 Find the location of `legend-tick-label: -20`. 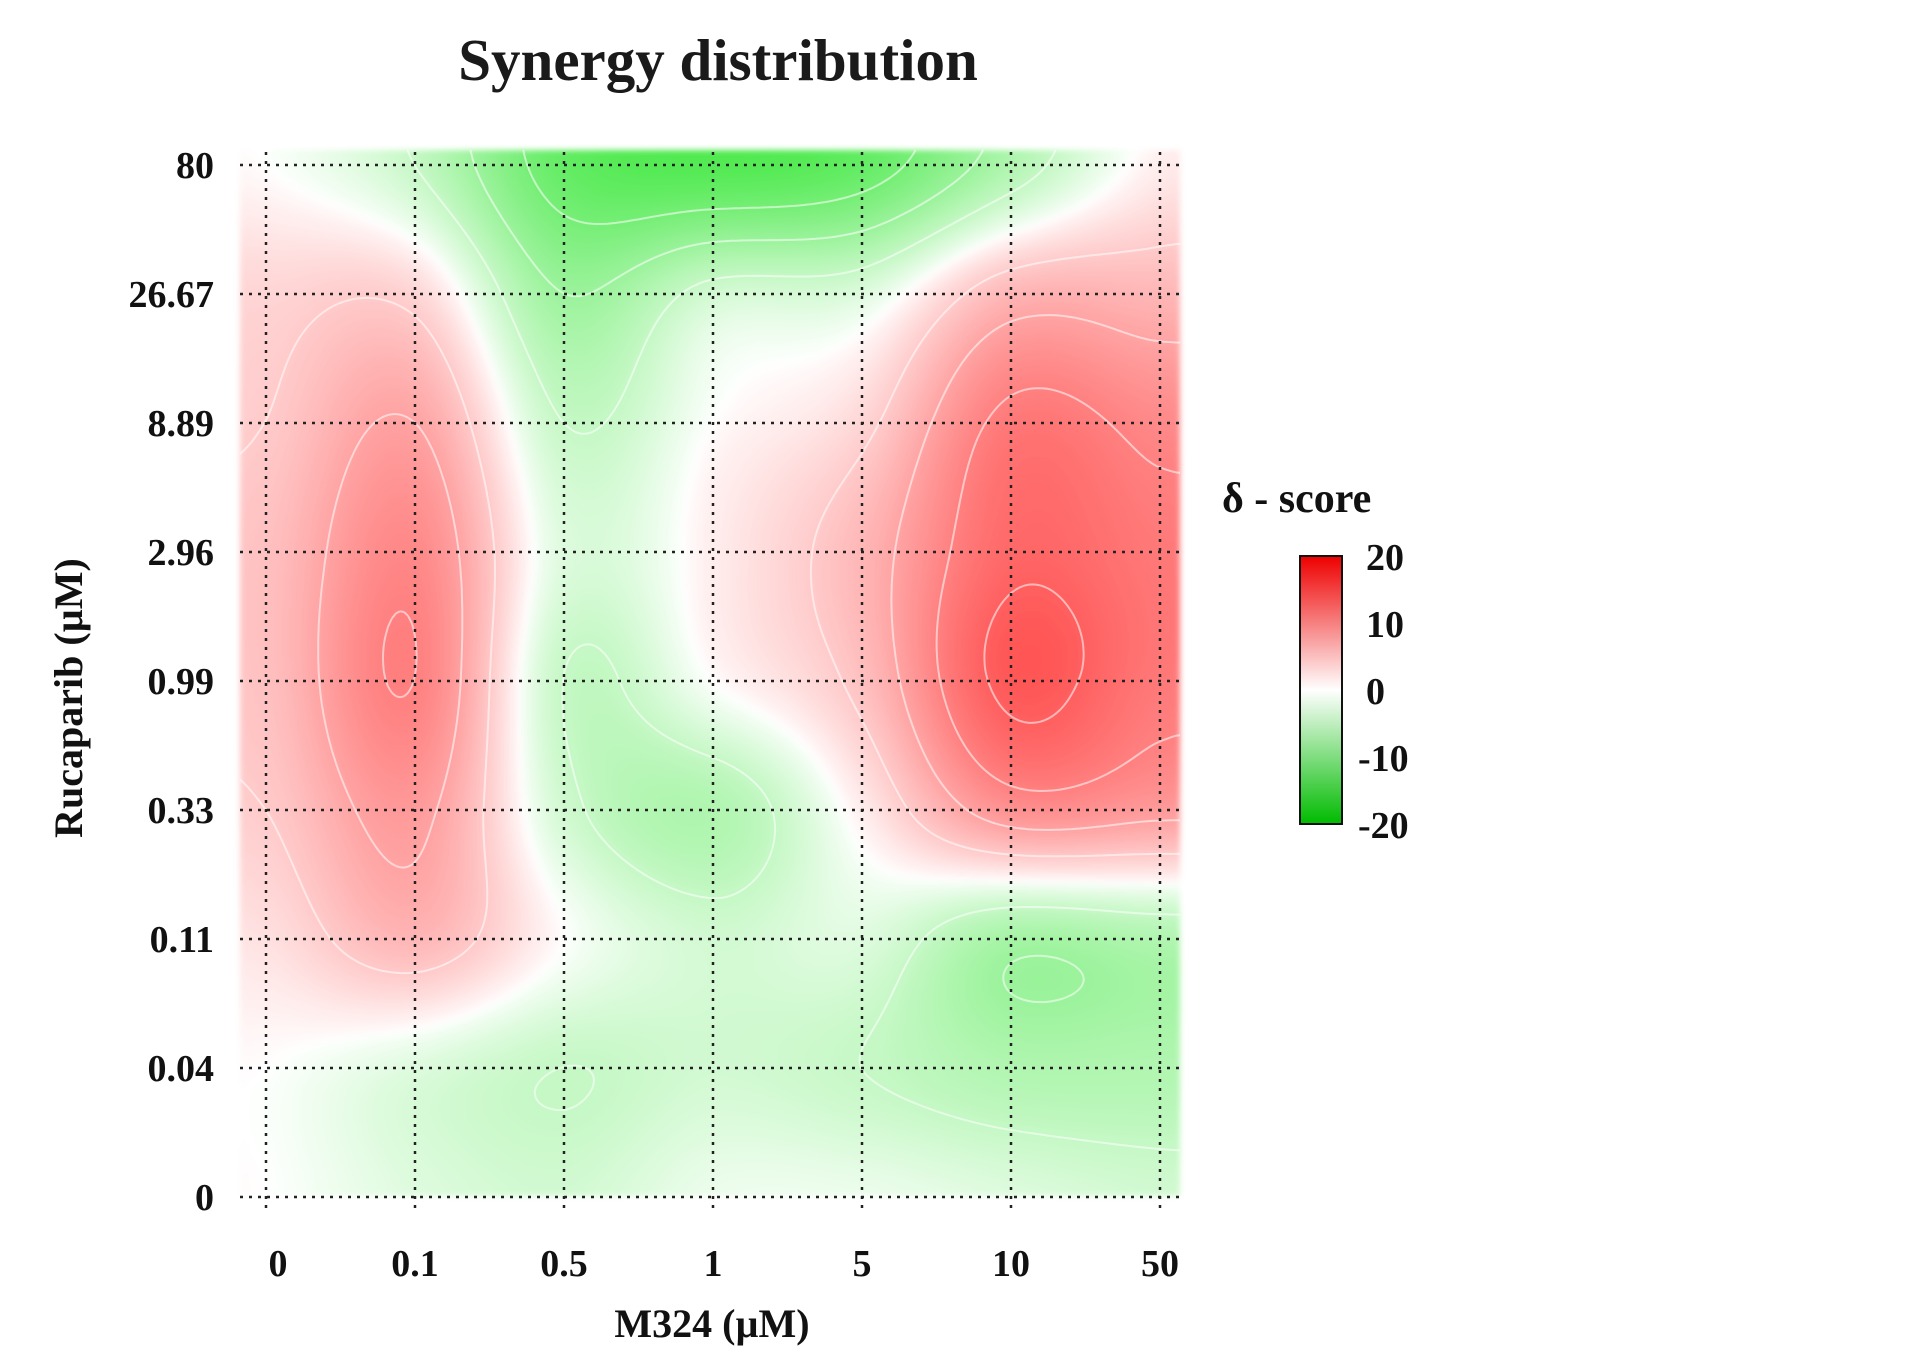

legend-tick-label: -20 is located at coordinates (1383, 826).